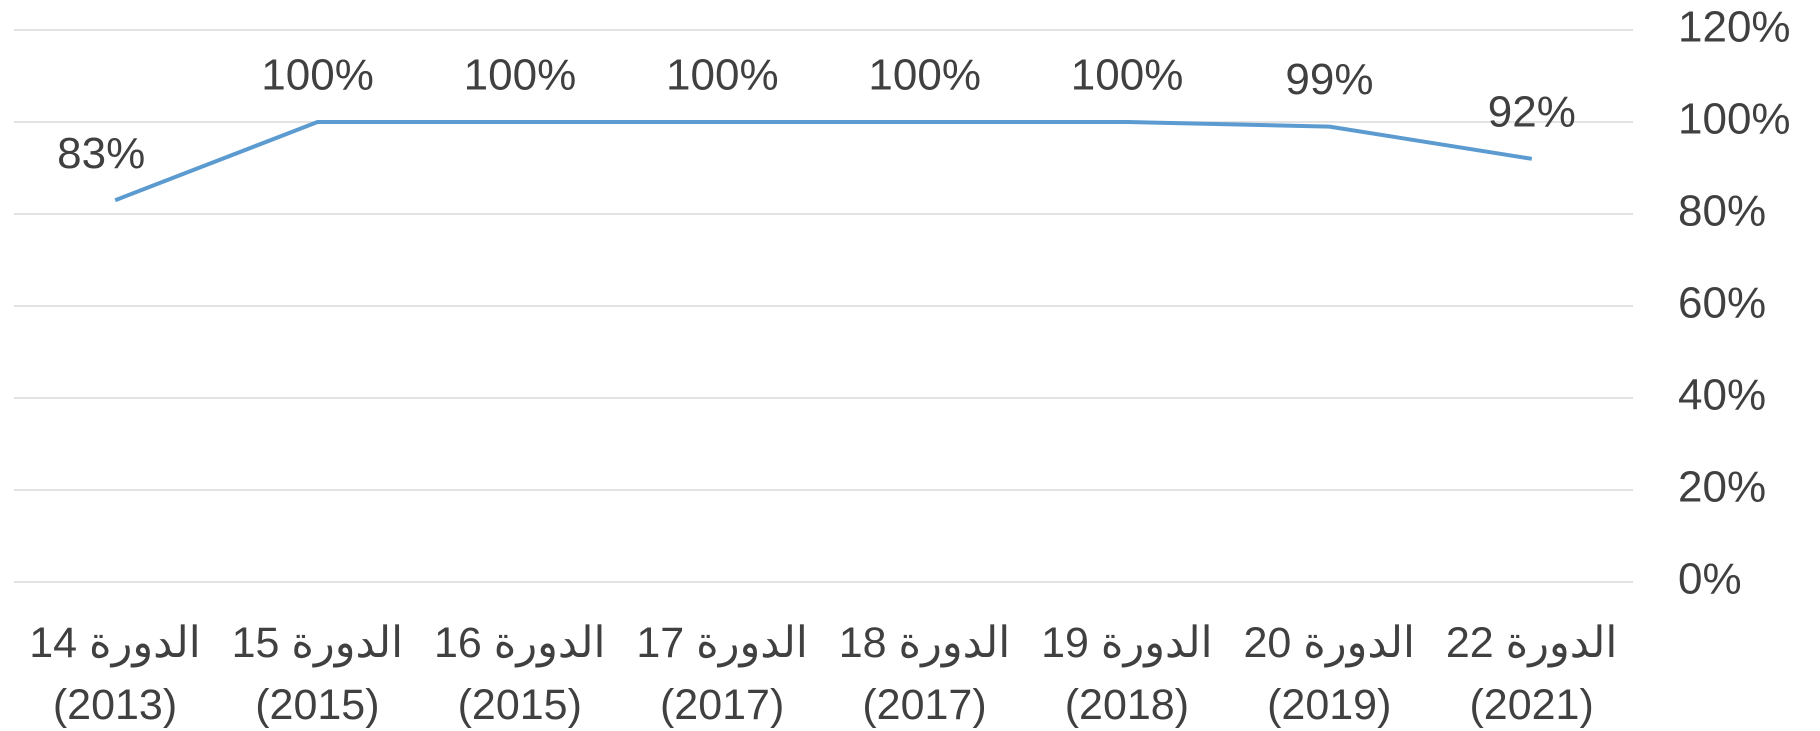 The height and width of the screenshot is (731, 1820). I want to click on data-label: 83%, so click(101, 153).